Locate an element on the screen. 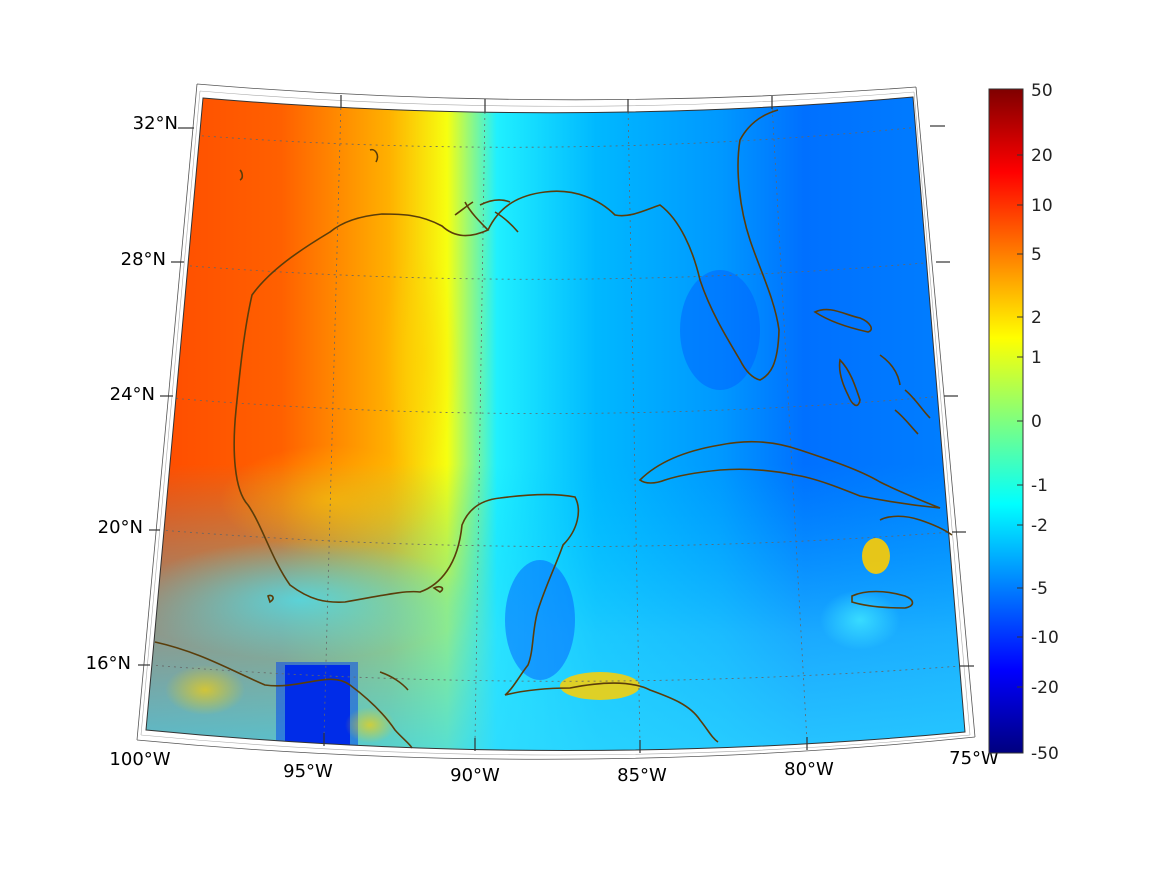 Image resolution: width=1167 pixels, height=875 pixels. colorbar-label: 1 is located at coordinates (1036, 358).